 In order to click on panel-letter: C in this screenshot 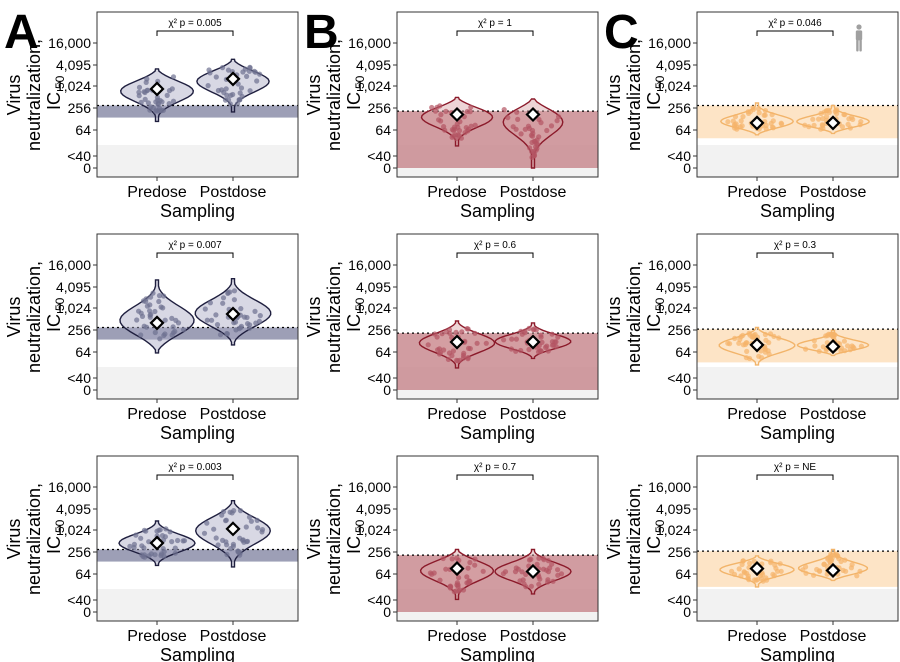, I will do `click(621, 32)`.